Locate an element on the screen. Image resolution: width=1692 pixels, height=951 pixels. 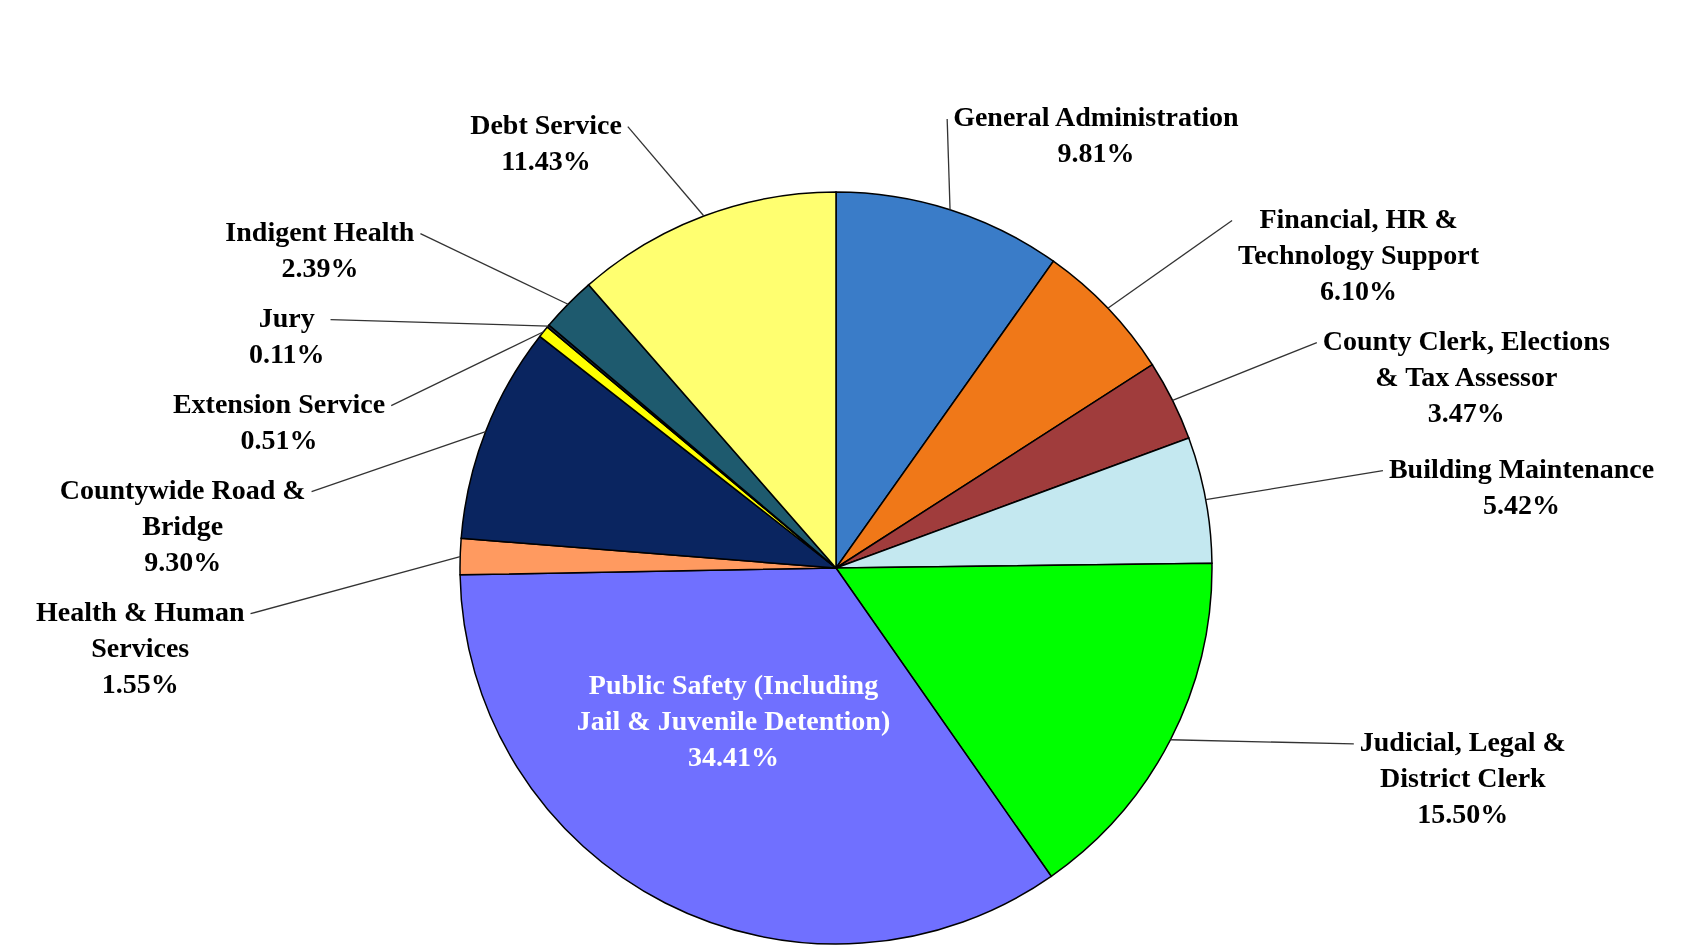
data-label: 9.30% is located at coordinates (183, 561).